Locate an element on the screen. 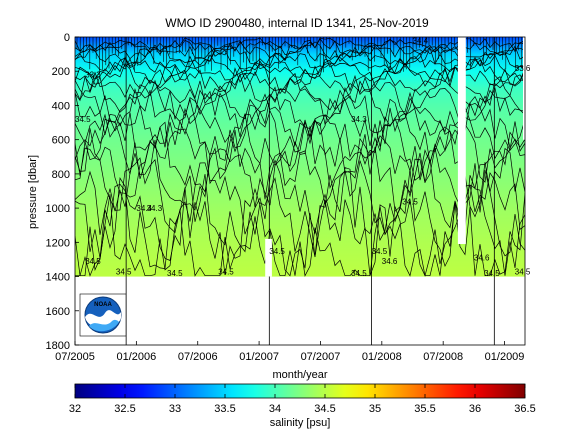  y-tick-label: 1800 is located at coordinates (58, 346).